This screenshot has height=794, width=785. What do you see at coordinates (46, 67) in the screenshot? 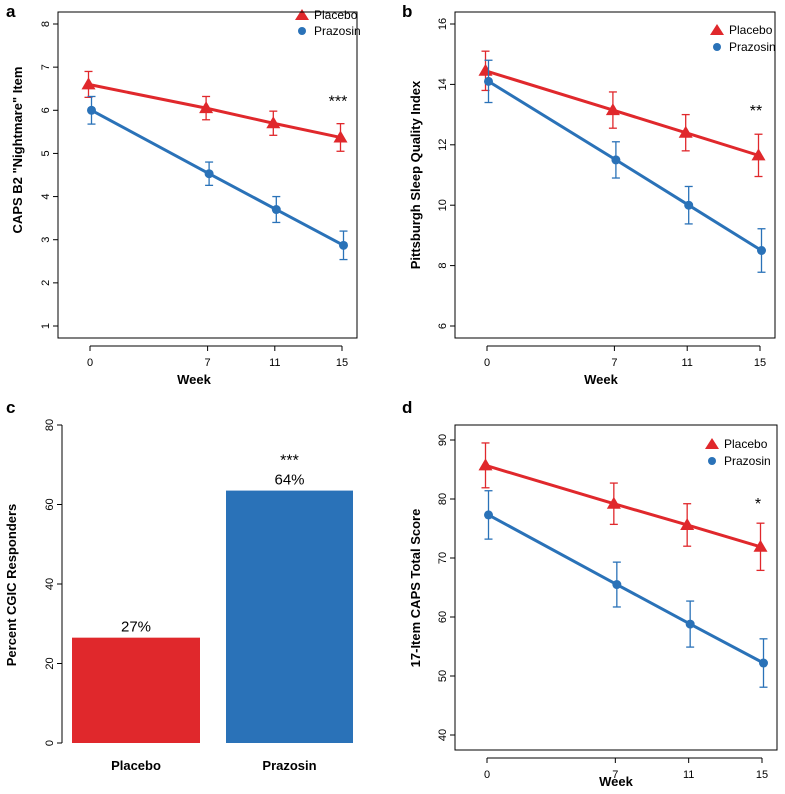
I see `panel-a-y-tick-label: 7` at bounding box center [46, 67].